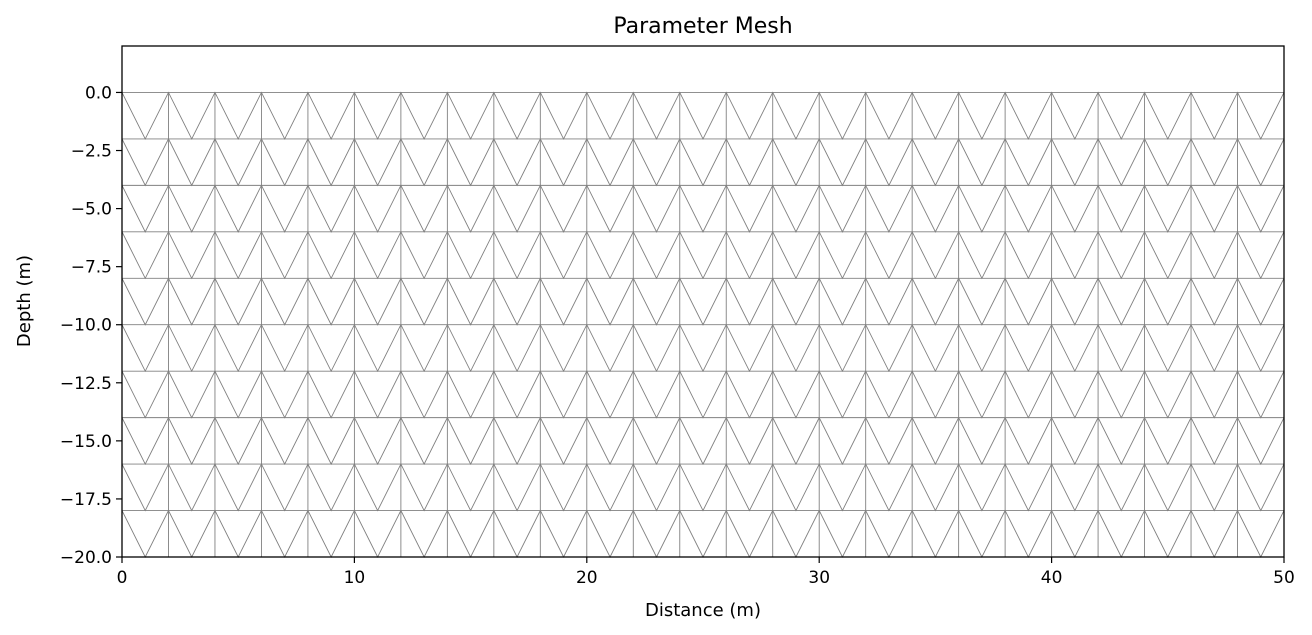 Image resolution: width=1312 pixels, height=635 pixels. Describe the element at coordinates (91, 268) in the screenshot. I see `y-tick-label: −7.5` at that location.